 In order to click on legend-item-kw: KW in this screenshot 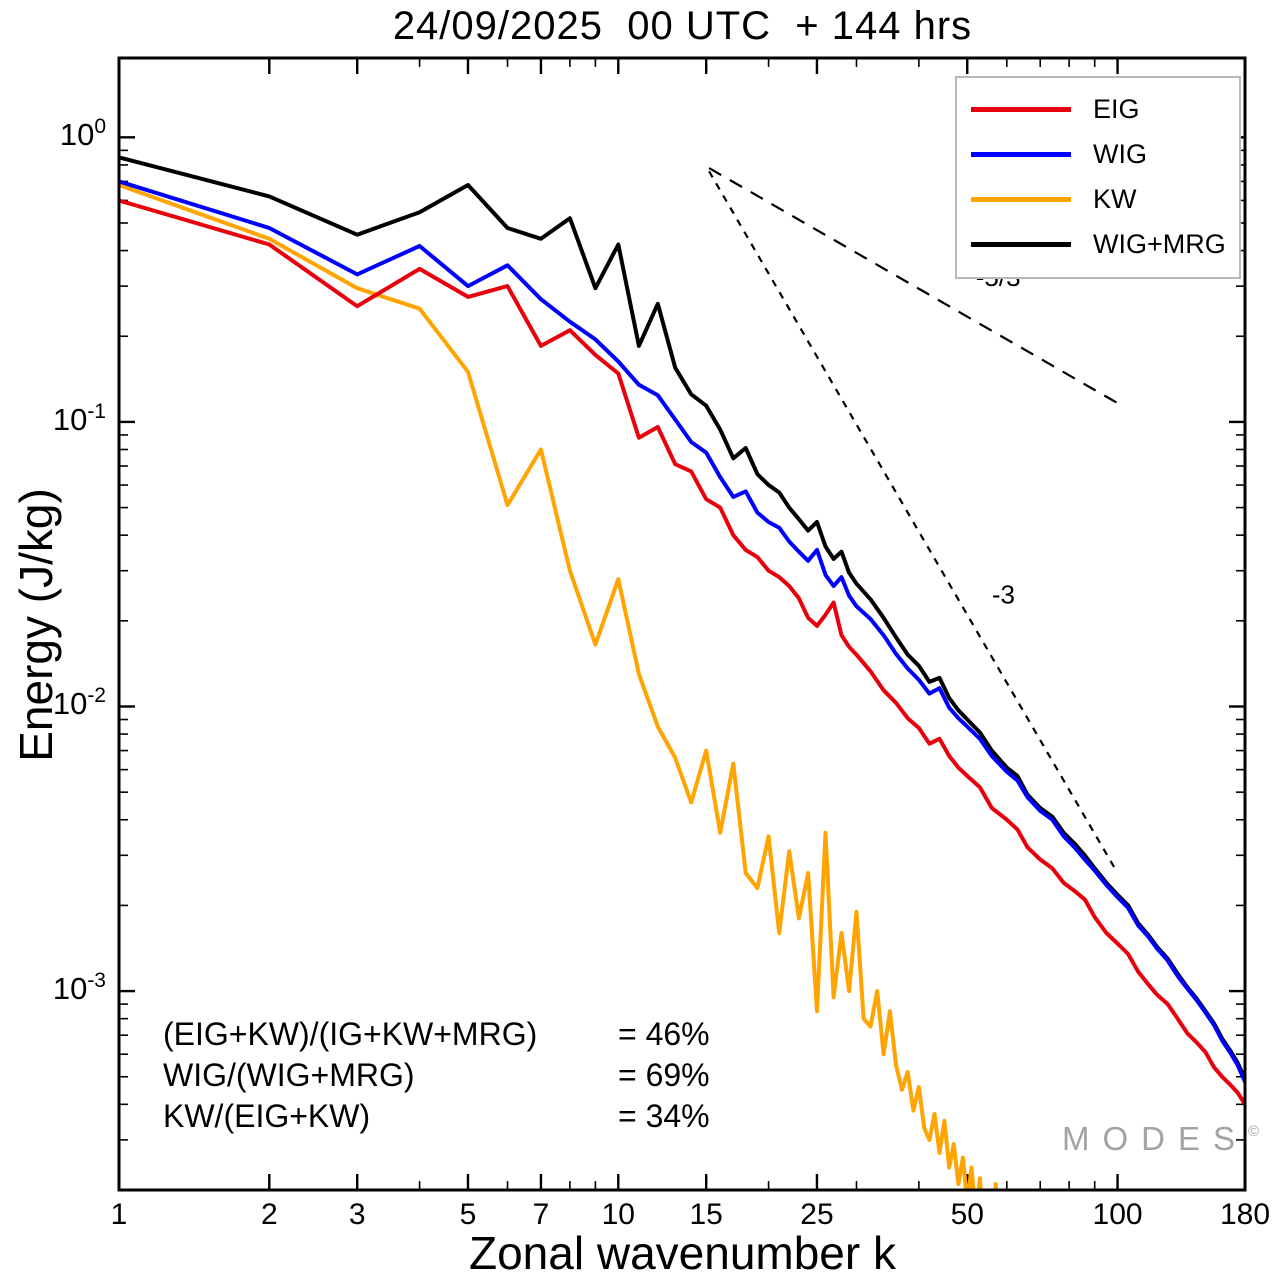, I will do `click(1105, 199)`.